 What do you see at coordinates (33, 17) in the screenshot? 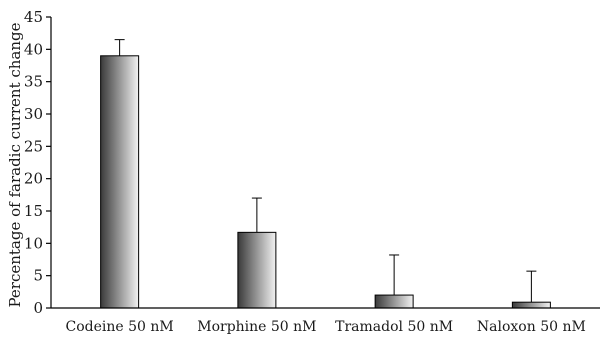
I see `y-tick-label: 45` at bounding box center [33, 17].